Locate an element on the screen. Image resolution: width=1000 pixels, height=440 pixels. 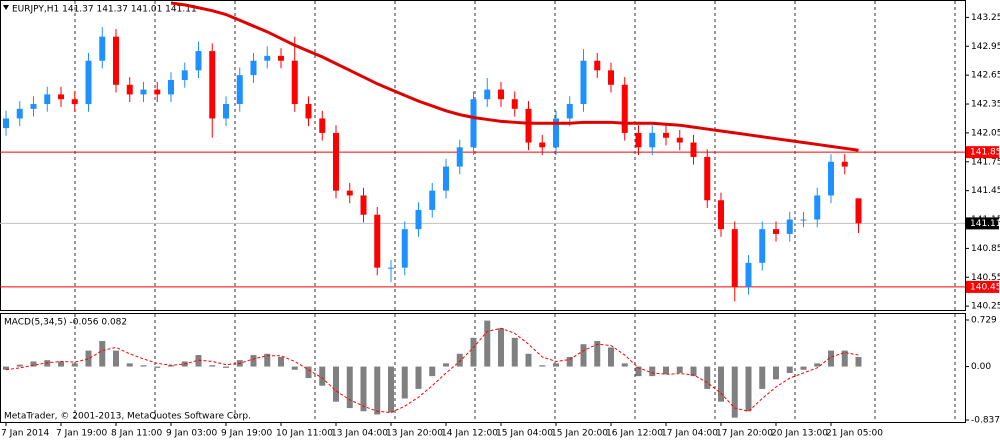
y-tick-label: 142.35 is located at coordinates (985, 105).